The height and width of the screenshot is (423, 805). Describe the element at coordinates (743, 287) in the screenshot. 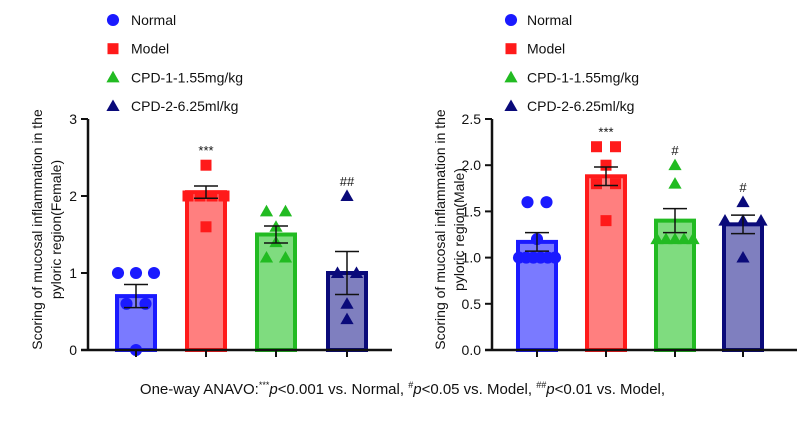

I see `bar-CPD-2-6.25ml/kg` at that location.